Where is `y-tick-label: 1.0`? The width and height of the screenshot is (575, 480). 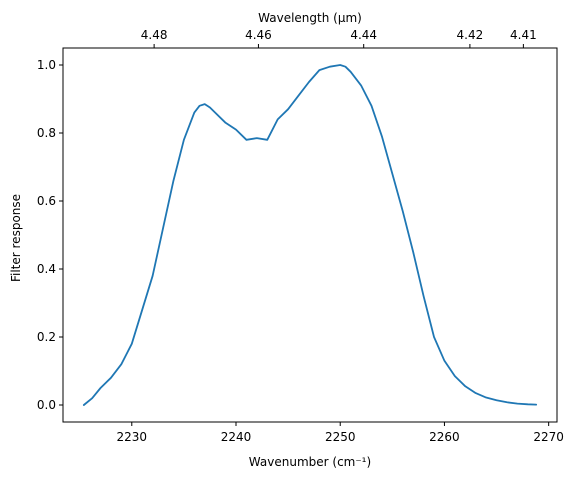
y-tick-label: 1.0 is located at coordinates (46, 65).